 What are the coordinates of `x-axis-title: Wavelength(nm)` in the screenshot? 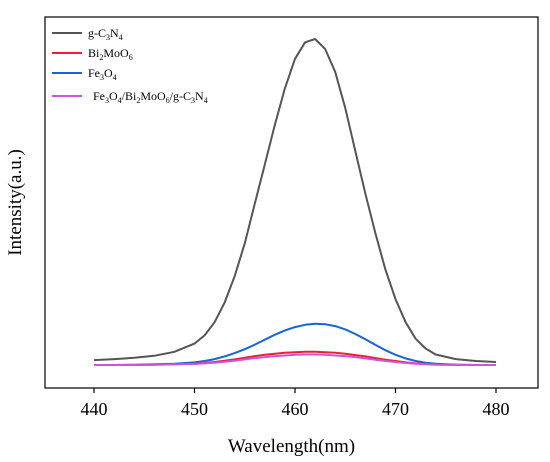 It's located at (291, 446).